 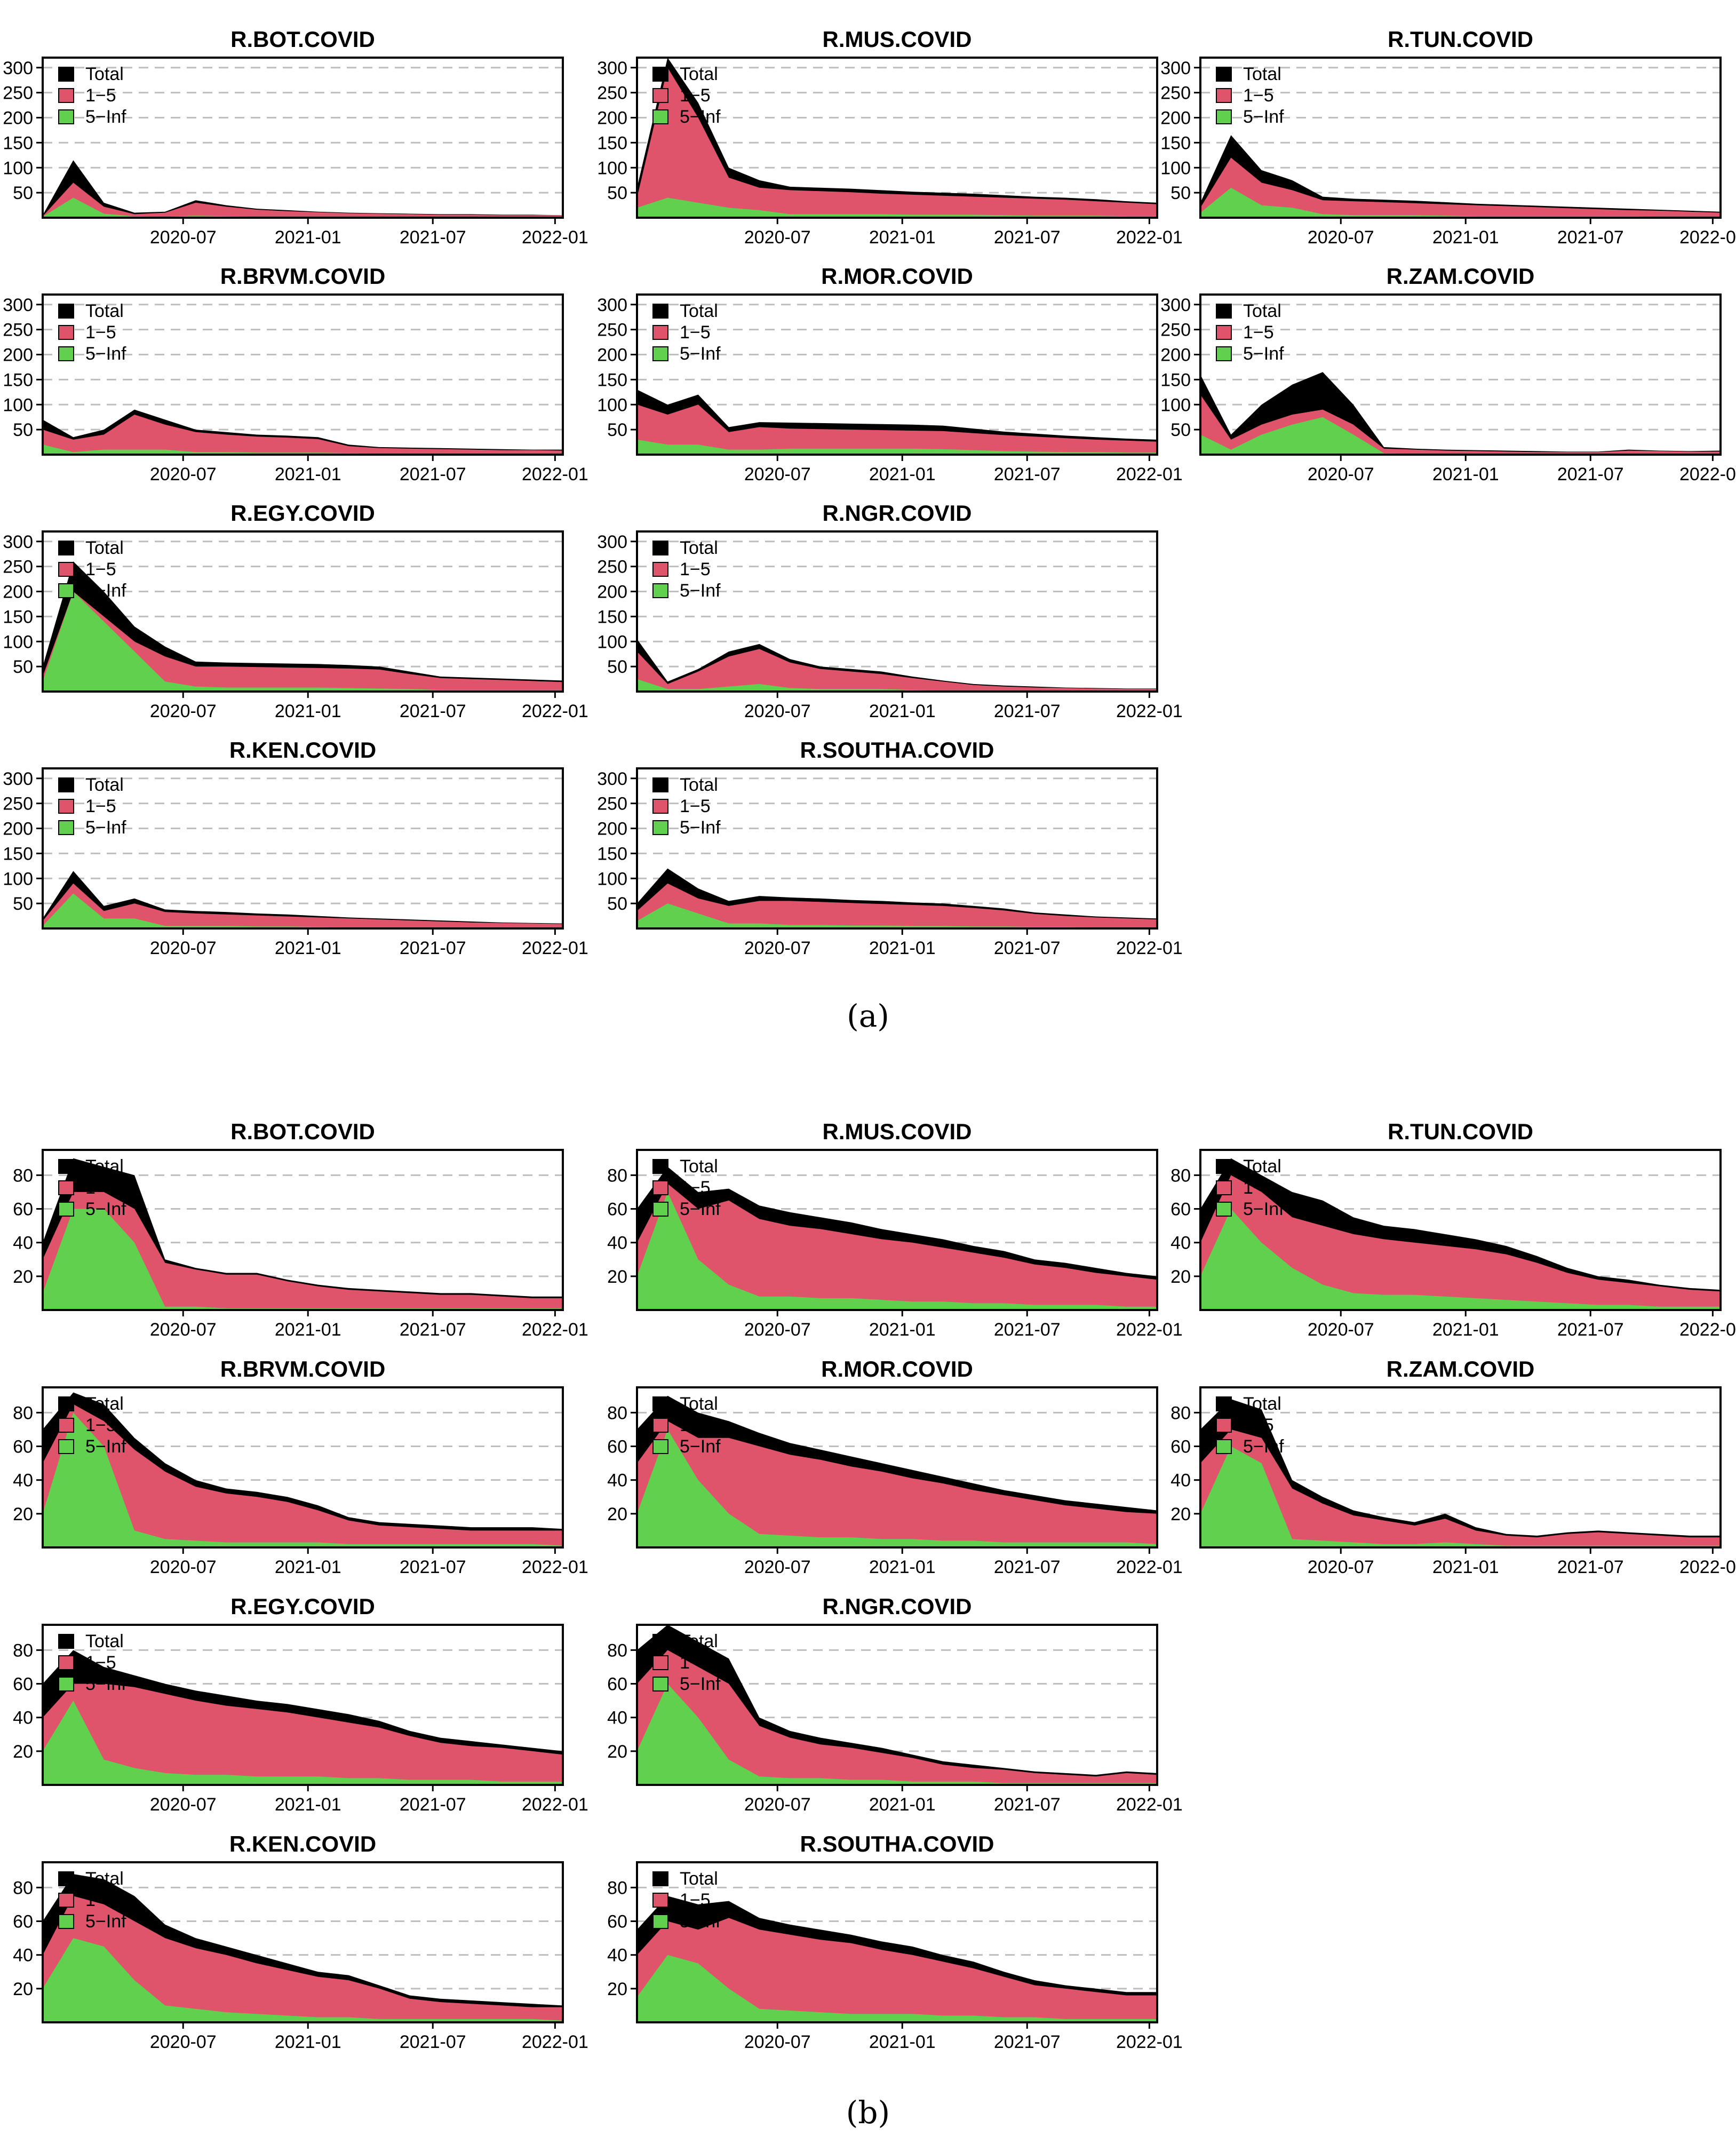 What do you see at coordinates (617, 1922) in the screenshot?
I see `chart-b-r-southa-covid-ytick-label: 60` at bounding box center [617, 1922].